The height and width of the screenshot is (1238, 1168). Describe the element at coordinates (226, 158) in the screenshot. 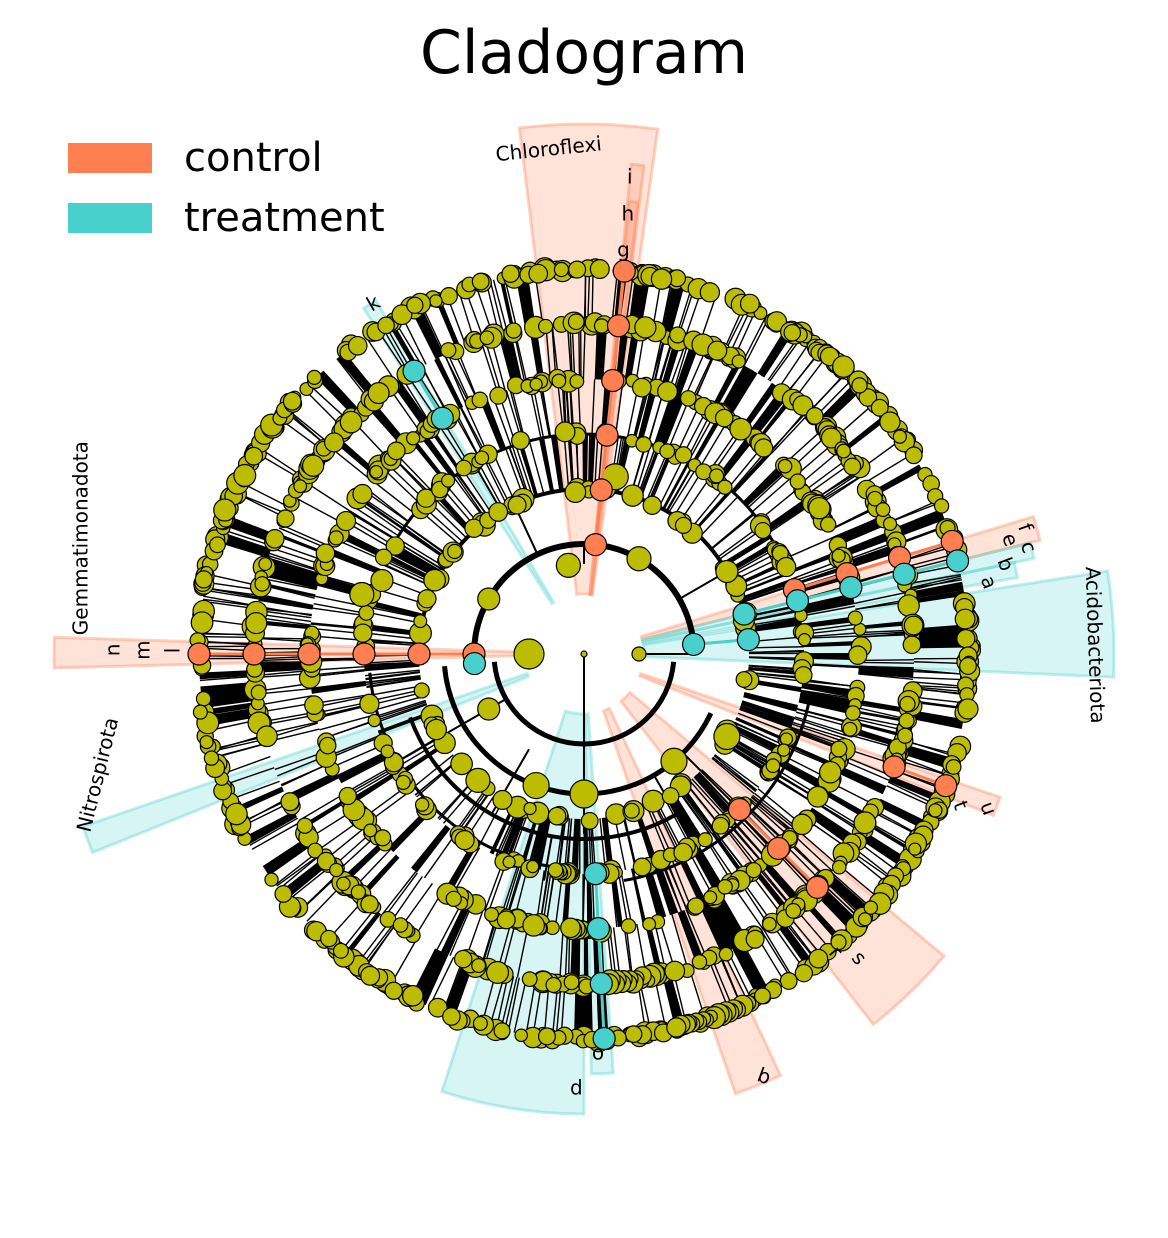

I see `legend-item-control: control` at that location.